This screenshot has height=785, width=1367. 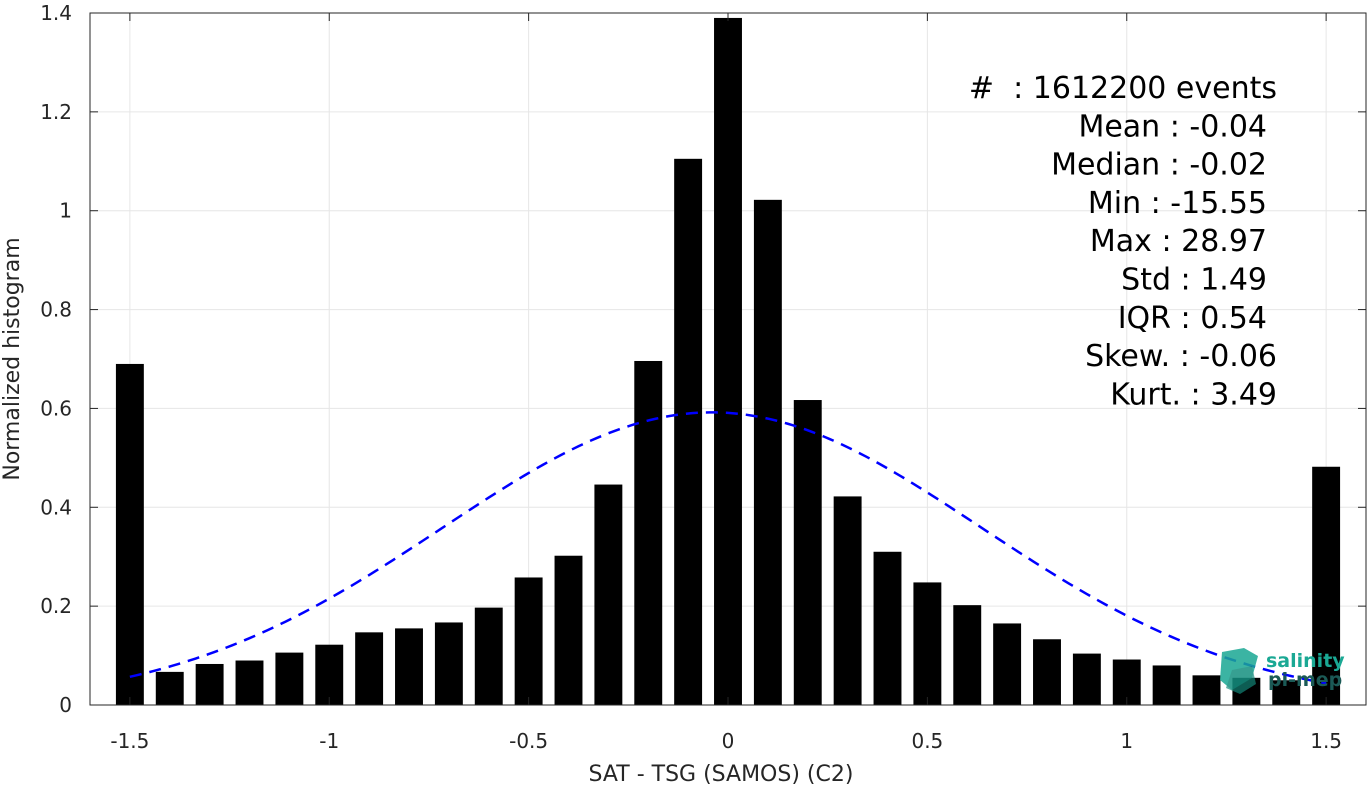 I want to click on stats-line: Max : 28.97, so click(x=1178, y=241).